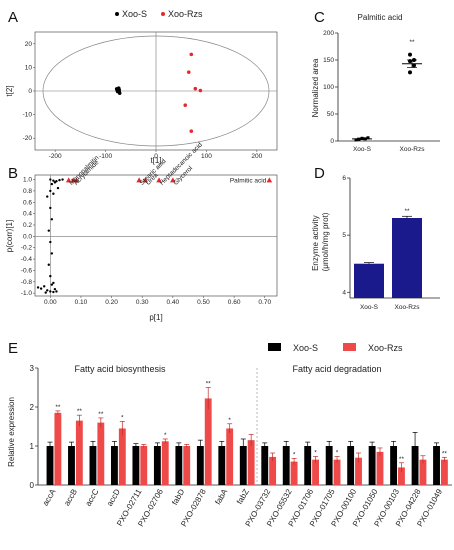 This screenshot has height=550, width=454. I want to click on legend-marker-xoo-rzs, so click(163, 14).